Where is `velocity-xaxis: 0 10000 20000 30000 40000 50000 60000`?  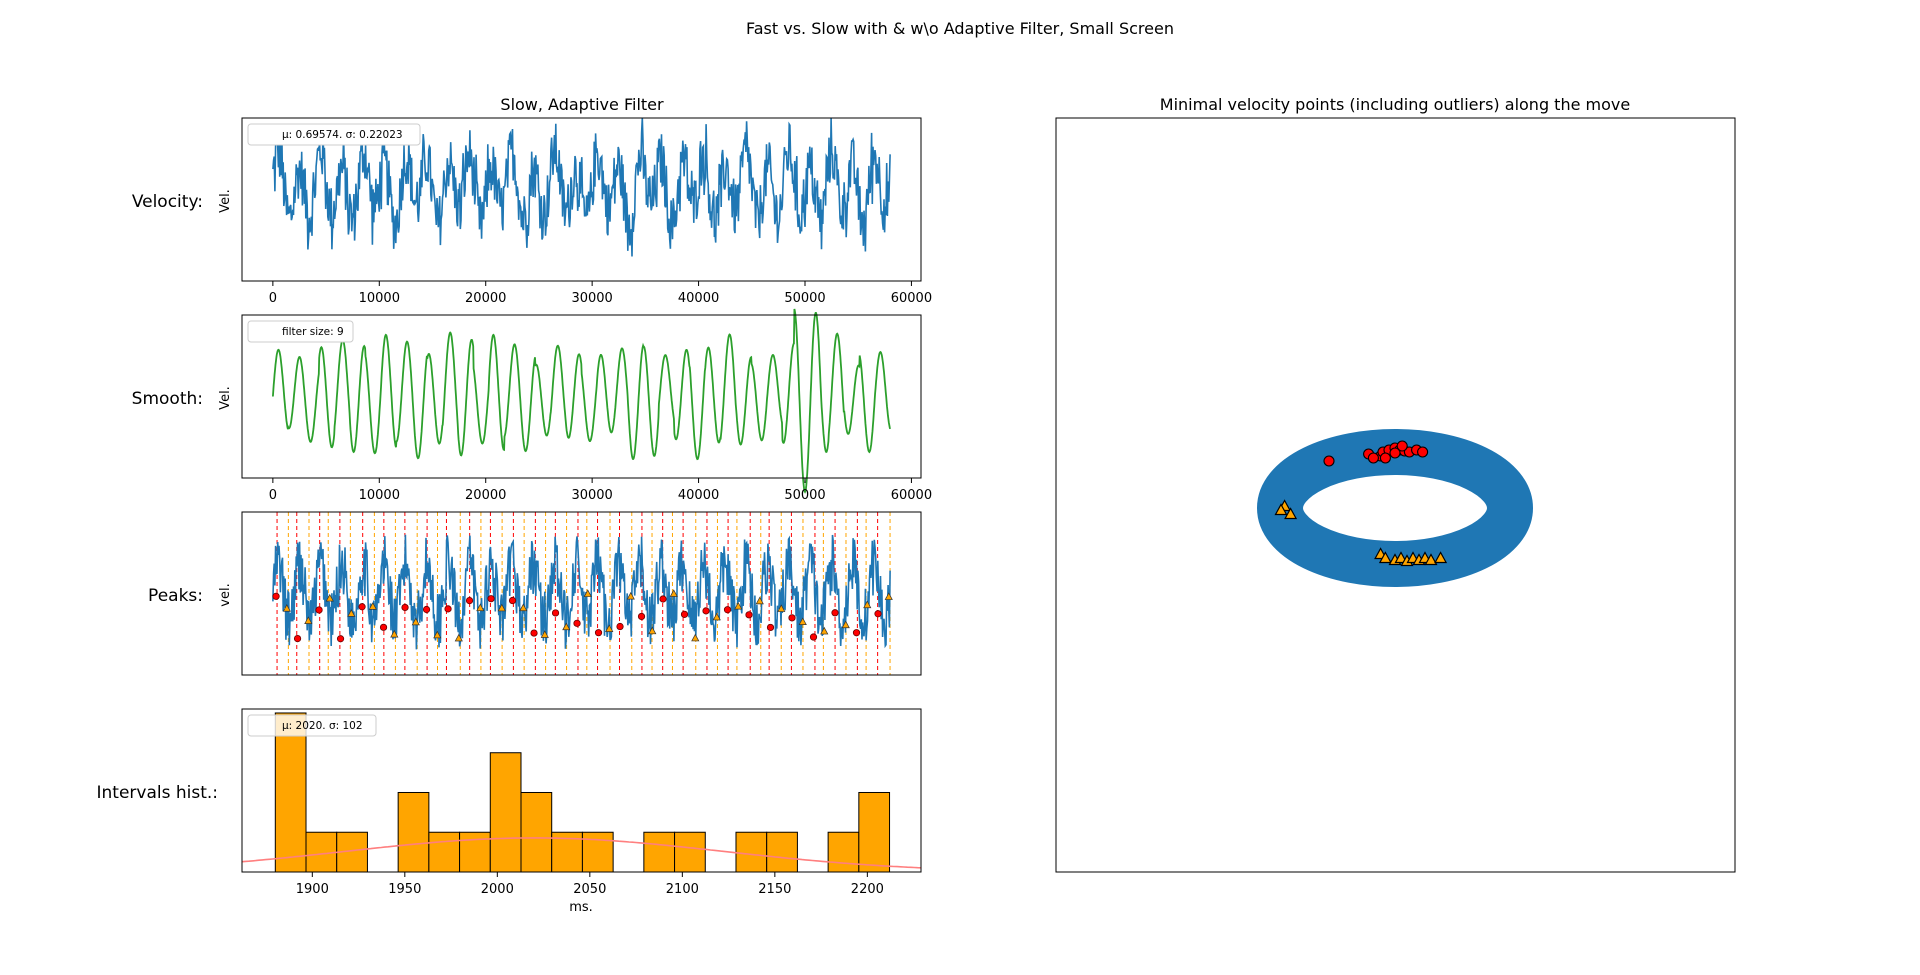
velocity-xaxis: 0 10000 20000 30000 40000 50000 60000 is located at coordinates (600, 293).